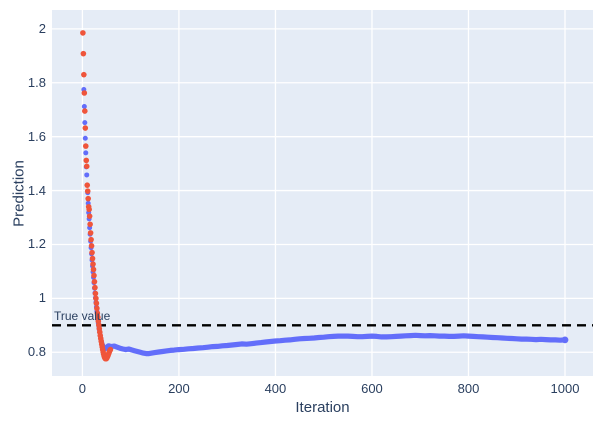  I want to click on y-tick-label: 1.6, so click(36, 136).